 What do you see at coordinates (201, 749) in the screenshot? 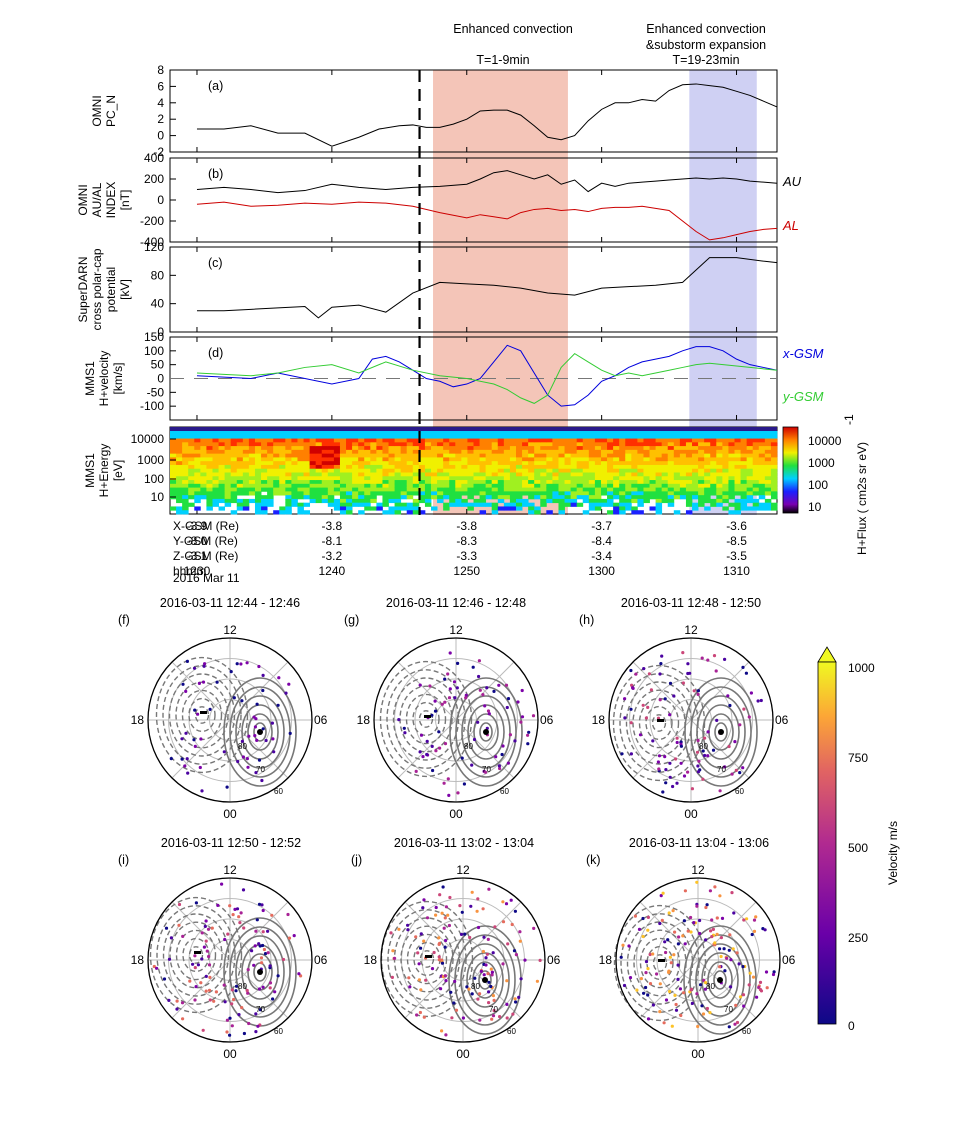
I see `meridian-line` at bounding box center [201, 749].